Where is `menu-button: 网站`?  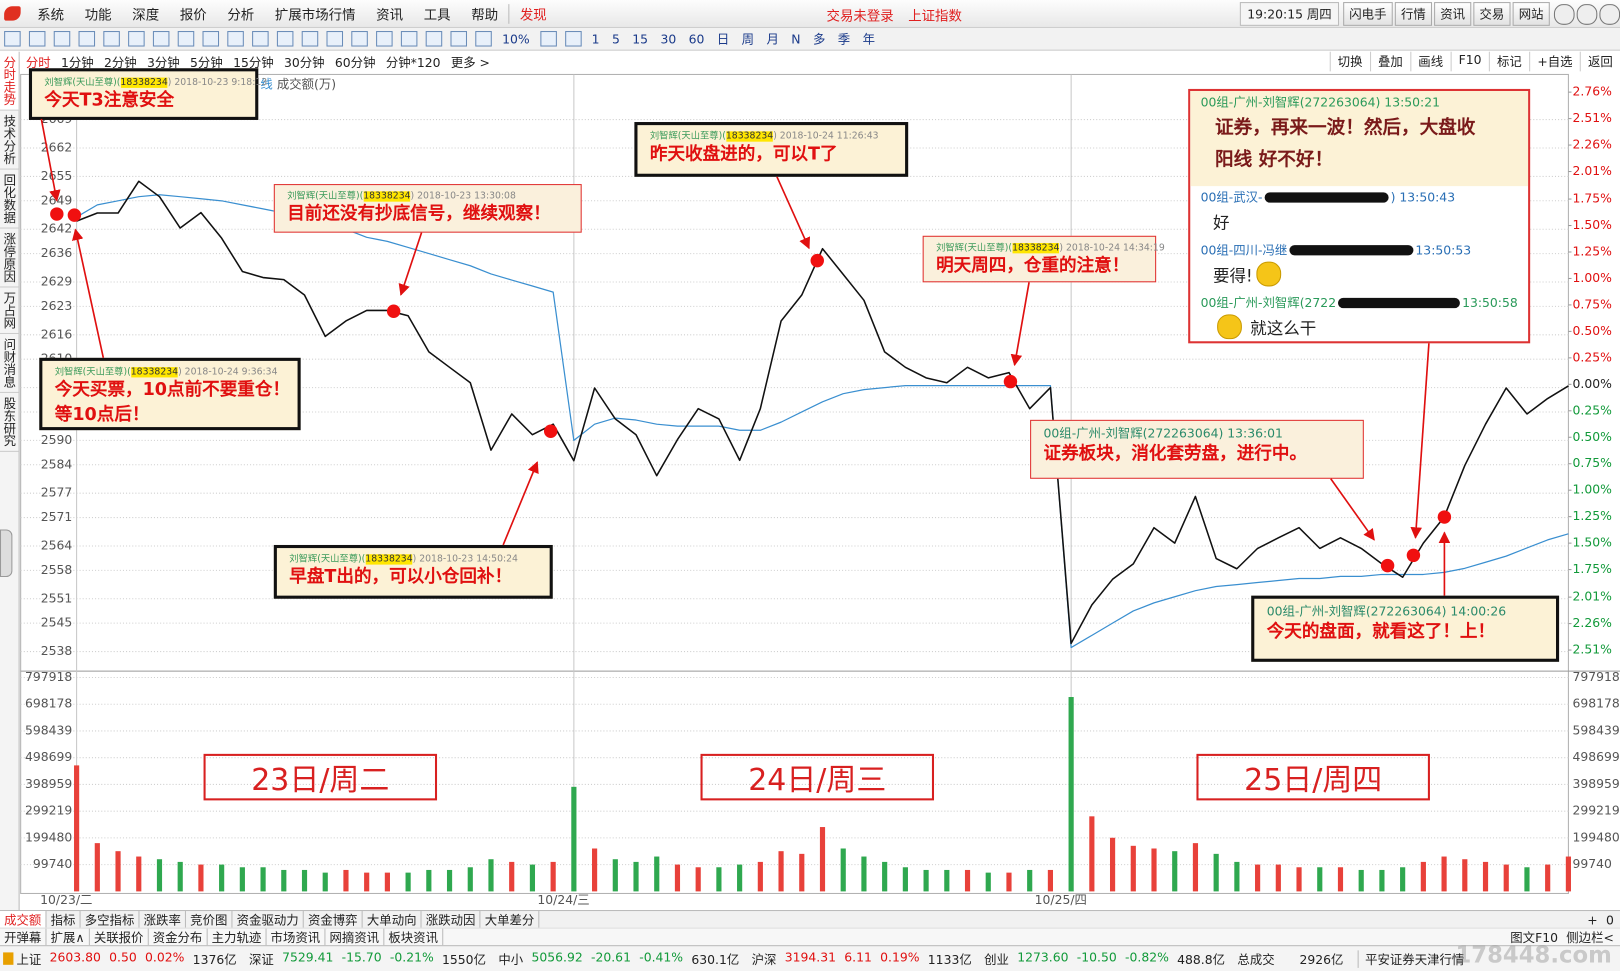
menu-button: 网站 is located at coordinates (1531, 14).